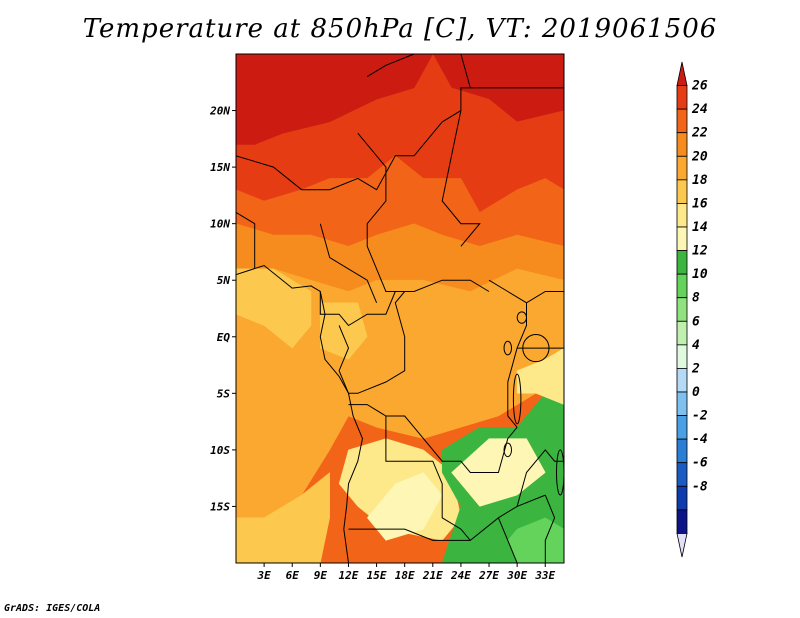 Image resolution: width=800 pixels, height=618 pixels. I want to click on colorbar-label: 22, so click(699, 133).